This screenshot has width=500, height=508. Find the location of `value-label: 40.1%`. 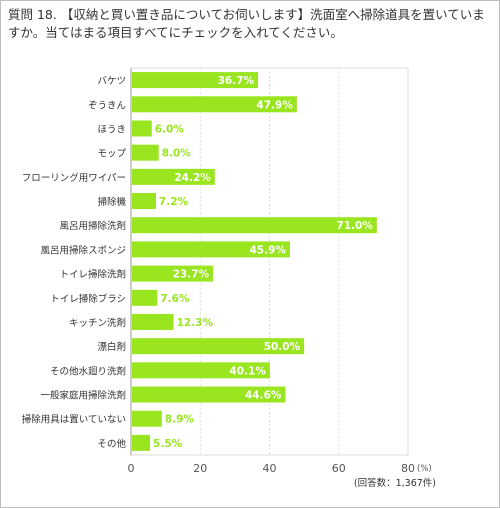

value-label: 40.1% is located at coordinates (247, 371).